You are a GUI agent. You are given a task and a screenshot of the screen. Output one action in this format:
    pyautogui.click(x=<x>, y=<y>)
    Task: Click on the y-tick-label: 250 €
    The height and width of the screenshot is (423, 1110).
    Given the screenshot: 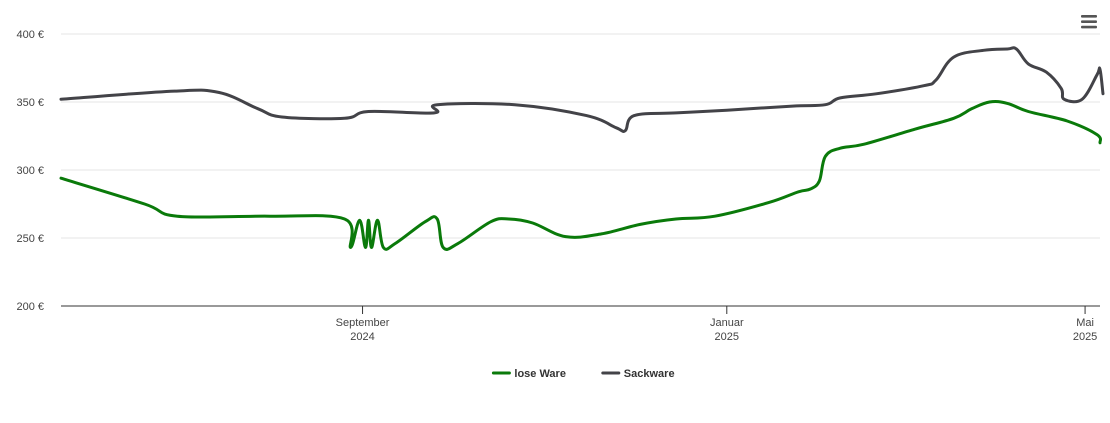 What is the action you would take?
    pyautogui.click(x=30, y=239)
    